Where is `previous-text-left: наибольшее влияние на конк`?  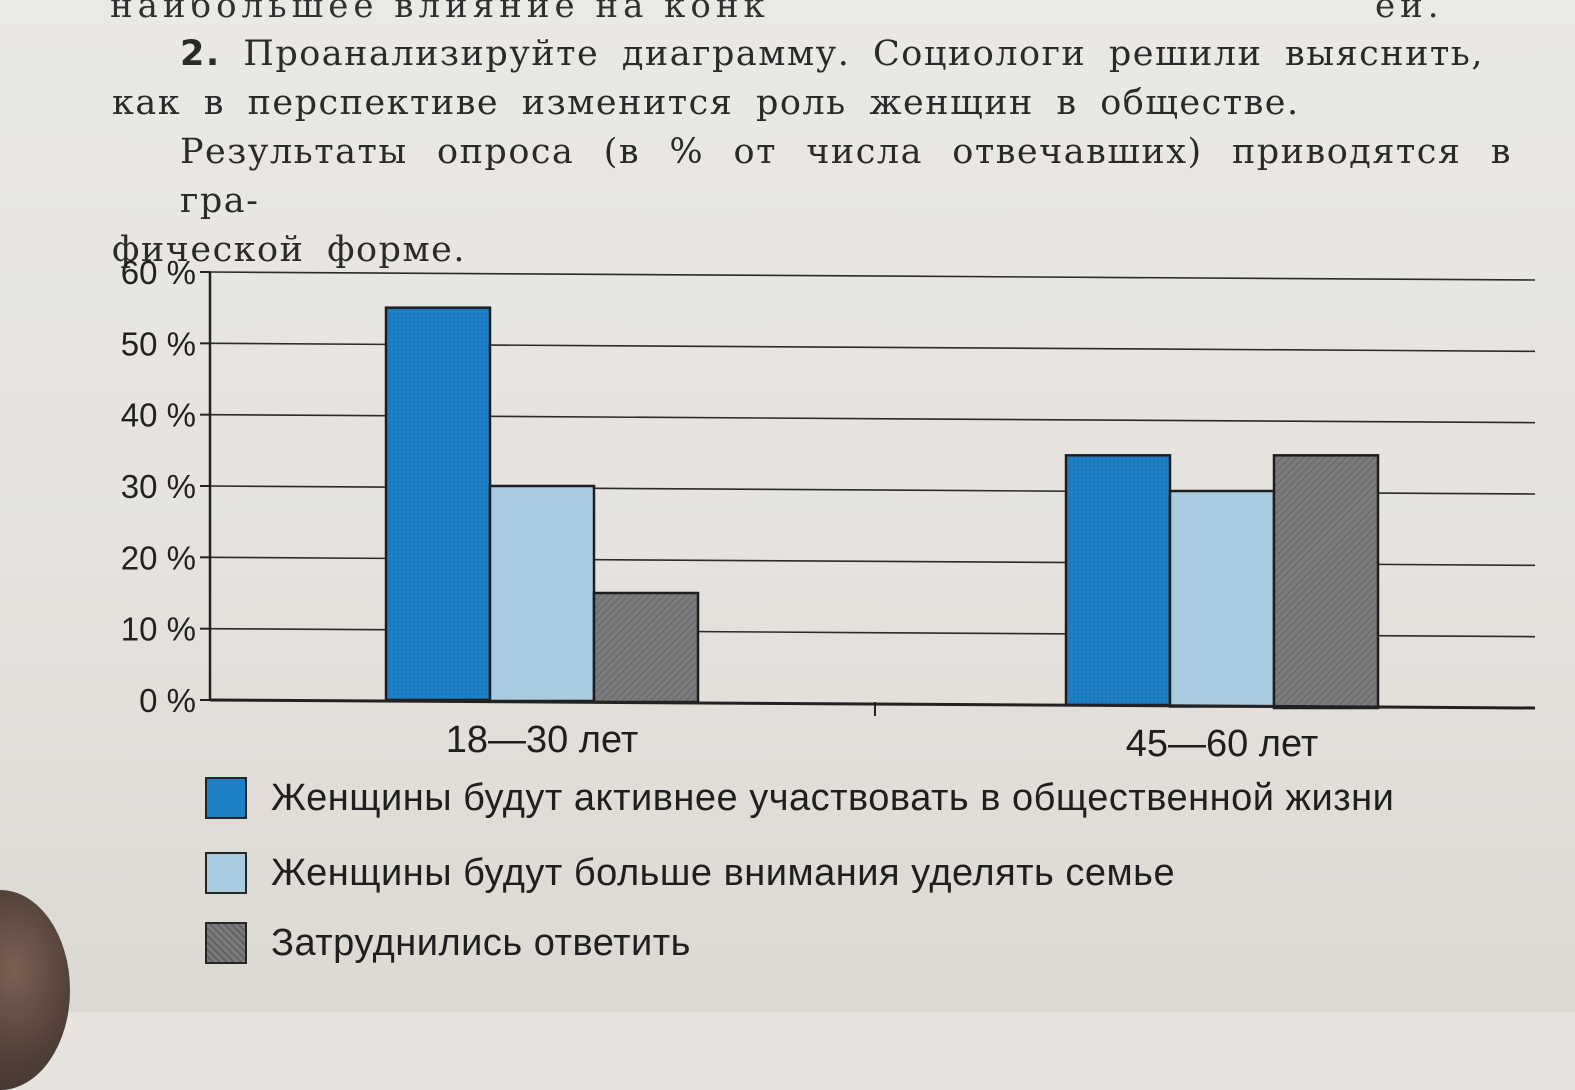 previous-text-left: наибольшее влияние на конк is located at coordinates (440, 13).